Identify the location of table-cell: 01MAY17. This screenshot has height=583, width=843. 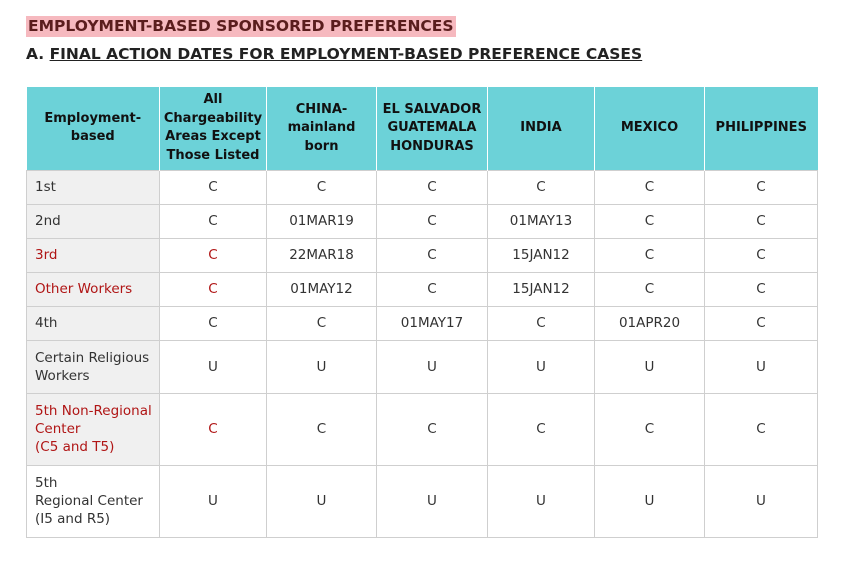
(432, 323).